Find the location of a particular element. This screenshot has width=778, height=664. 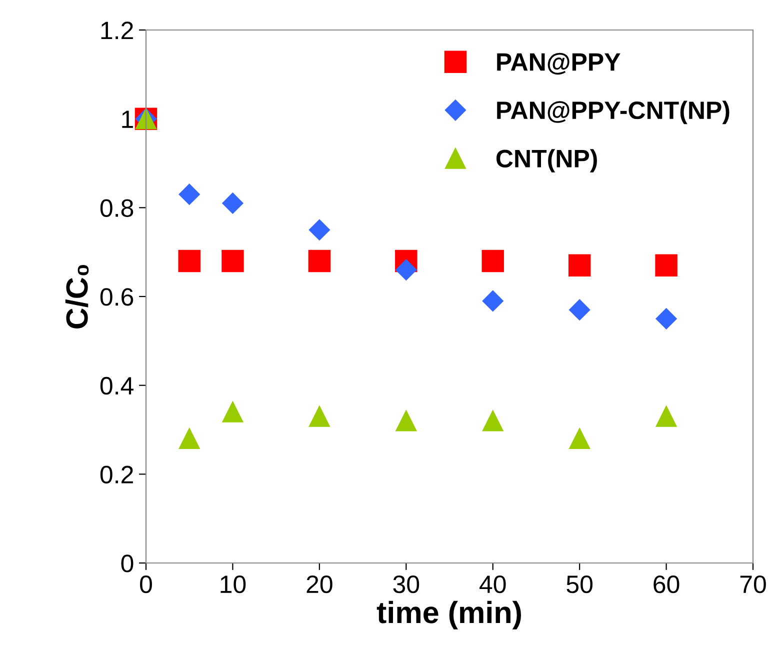

y-tick-label: 1.2 is located at coordinates (117, 31).